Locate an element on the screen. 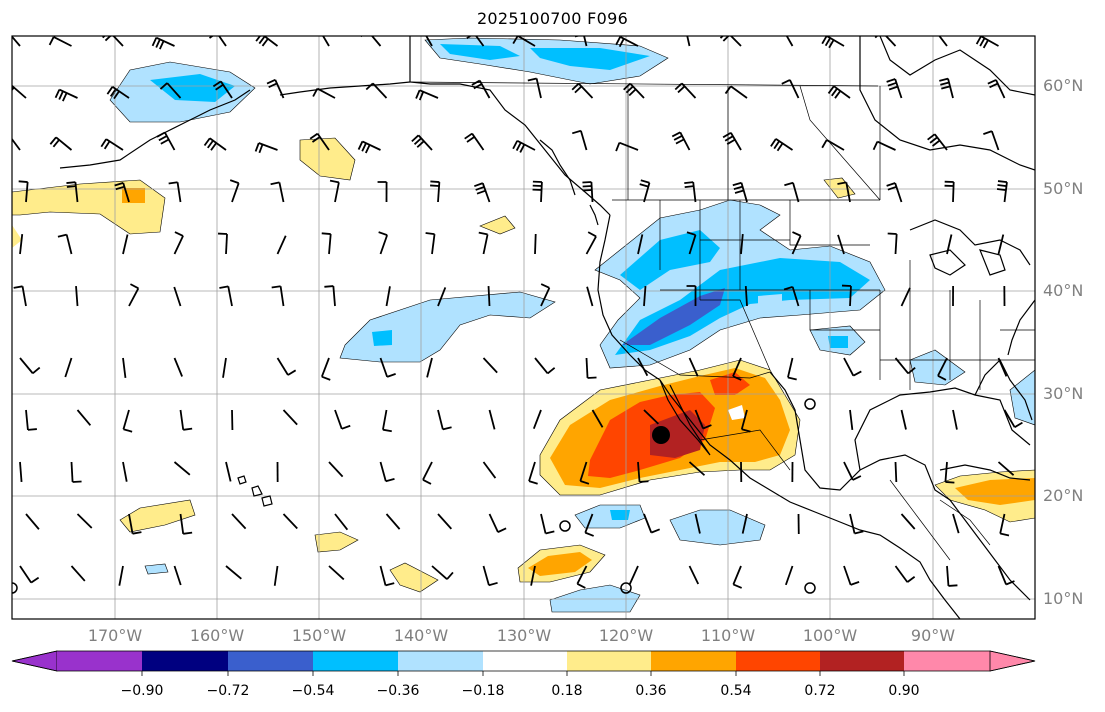 The image size is (1105, 712). colorbar-tick-label: −0.18 is located at coordinates (483, 691).